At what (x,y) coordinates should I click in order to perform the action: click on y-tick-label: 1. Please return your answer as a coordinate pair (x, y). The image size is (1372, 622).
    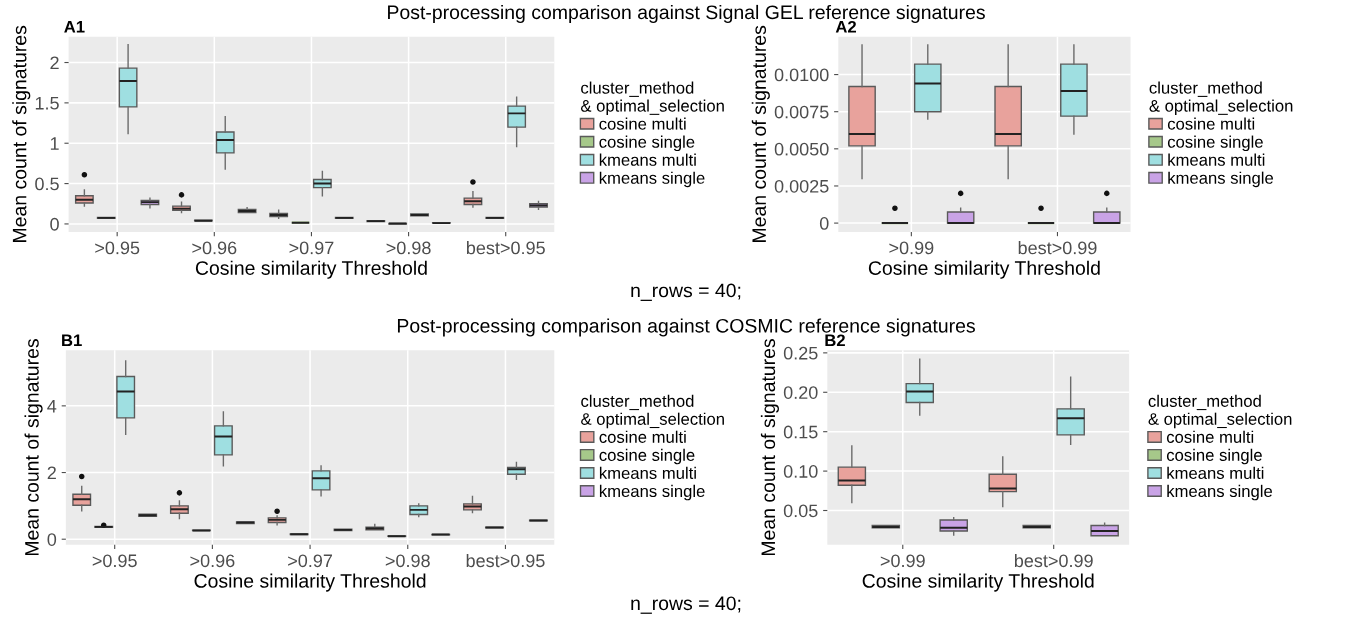
    Looking at the image, I should click on (54, 143).